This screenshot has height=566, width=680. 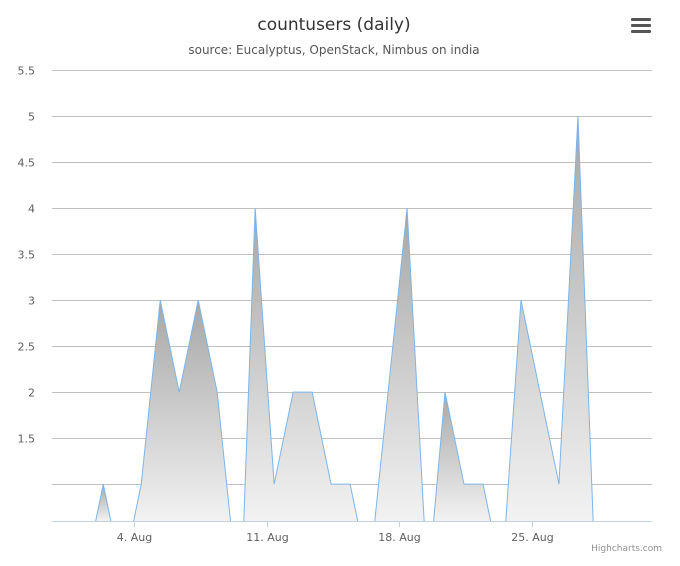 I want to click on y-tick-label: 2, so click(x=31, y=393).